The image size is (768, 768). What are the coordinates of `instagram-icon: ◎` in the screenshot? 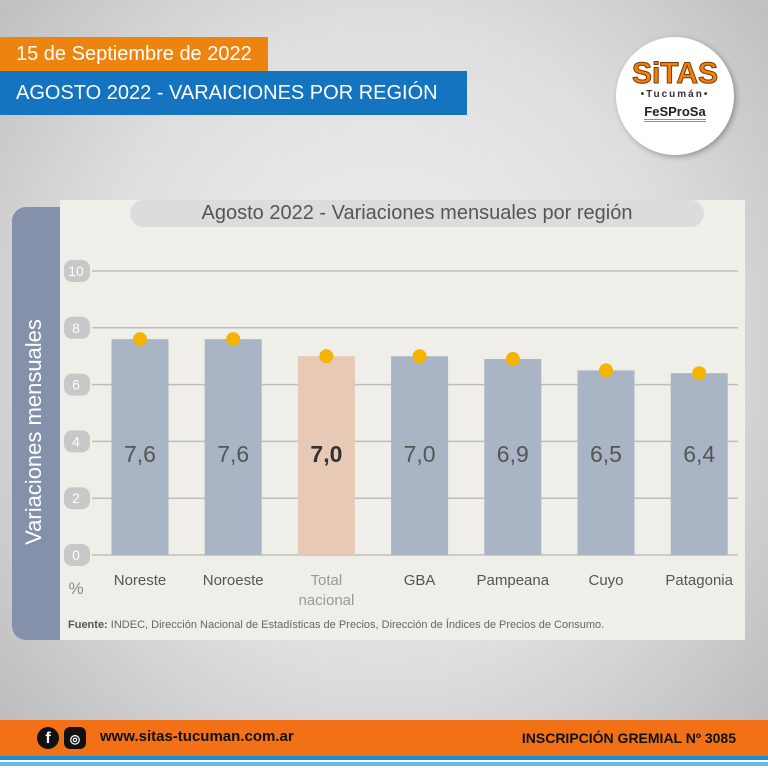 It's located at (75, 738).